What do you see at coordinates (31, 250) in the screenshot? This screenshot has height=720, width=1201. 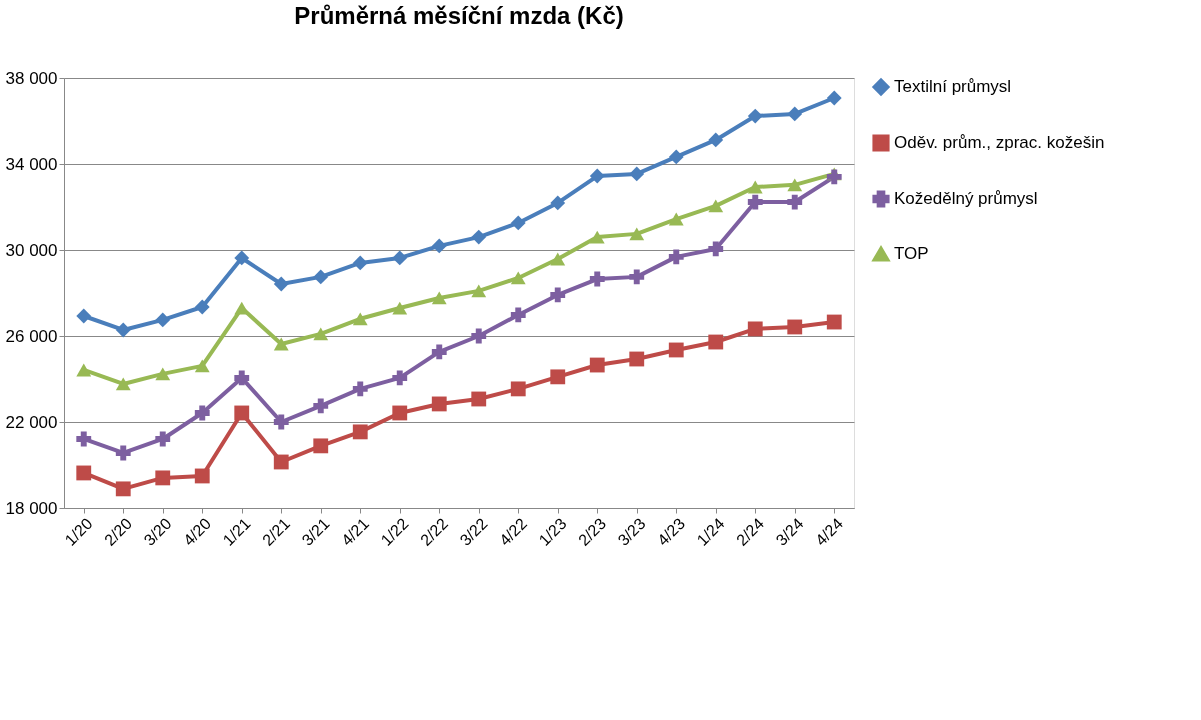 I see `y-tick-label: 30 000` at bounding box center [31, 250].